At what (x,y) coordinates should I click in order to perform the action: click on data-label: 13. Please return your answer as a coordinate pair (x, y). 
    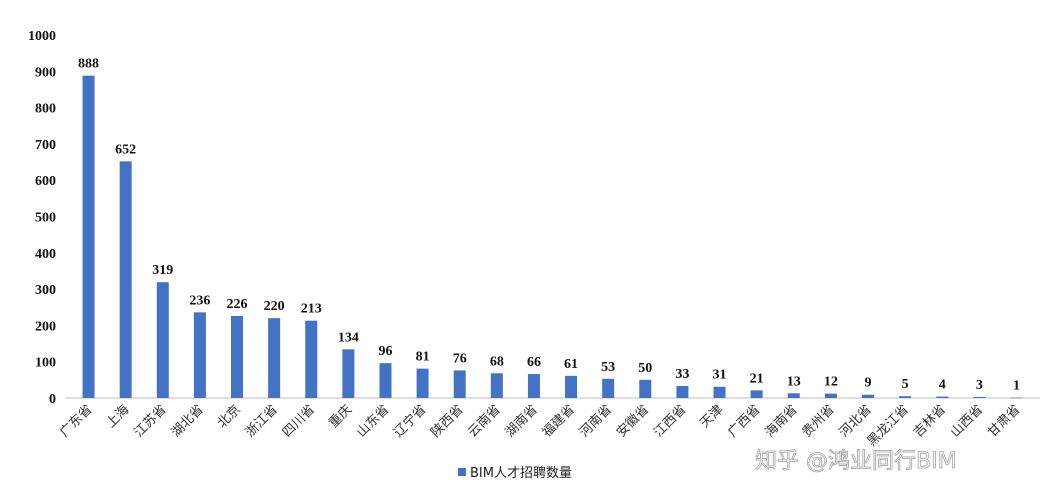
    Looking at the image, I should click on (794, 381).